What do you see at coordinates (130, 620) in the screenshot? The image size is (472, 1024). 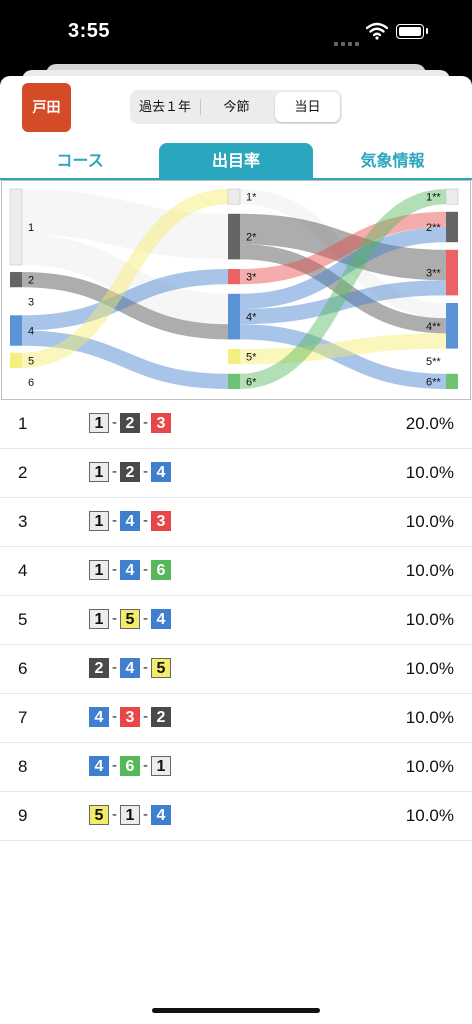 I see `result-combination: 1-5-4` at bounding box center [130, 620].